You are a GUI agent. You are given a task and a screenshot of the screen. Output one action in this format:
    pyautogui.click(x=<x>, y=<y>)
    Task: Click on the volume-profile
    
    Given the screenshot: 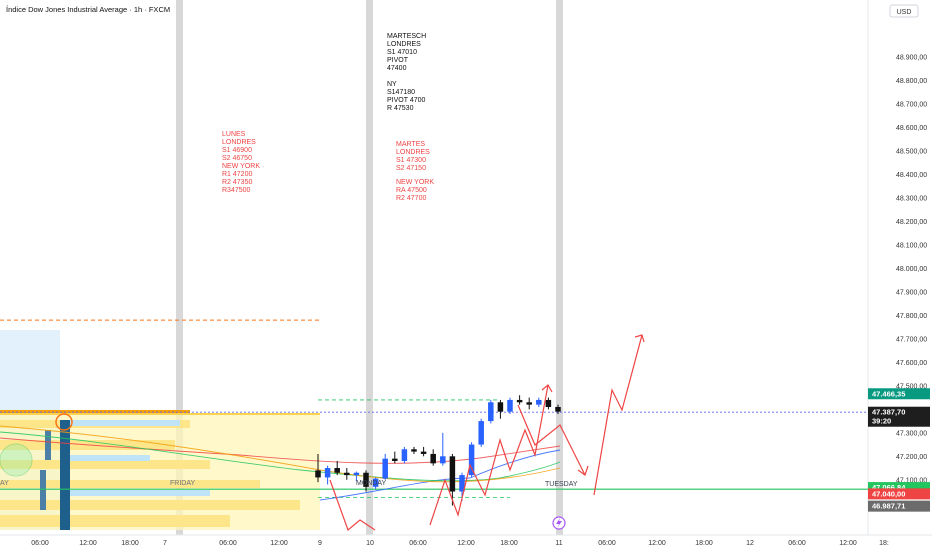 What is the action you would take?
    pyautogui.click(x=160, y=430)
    